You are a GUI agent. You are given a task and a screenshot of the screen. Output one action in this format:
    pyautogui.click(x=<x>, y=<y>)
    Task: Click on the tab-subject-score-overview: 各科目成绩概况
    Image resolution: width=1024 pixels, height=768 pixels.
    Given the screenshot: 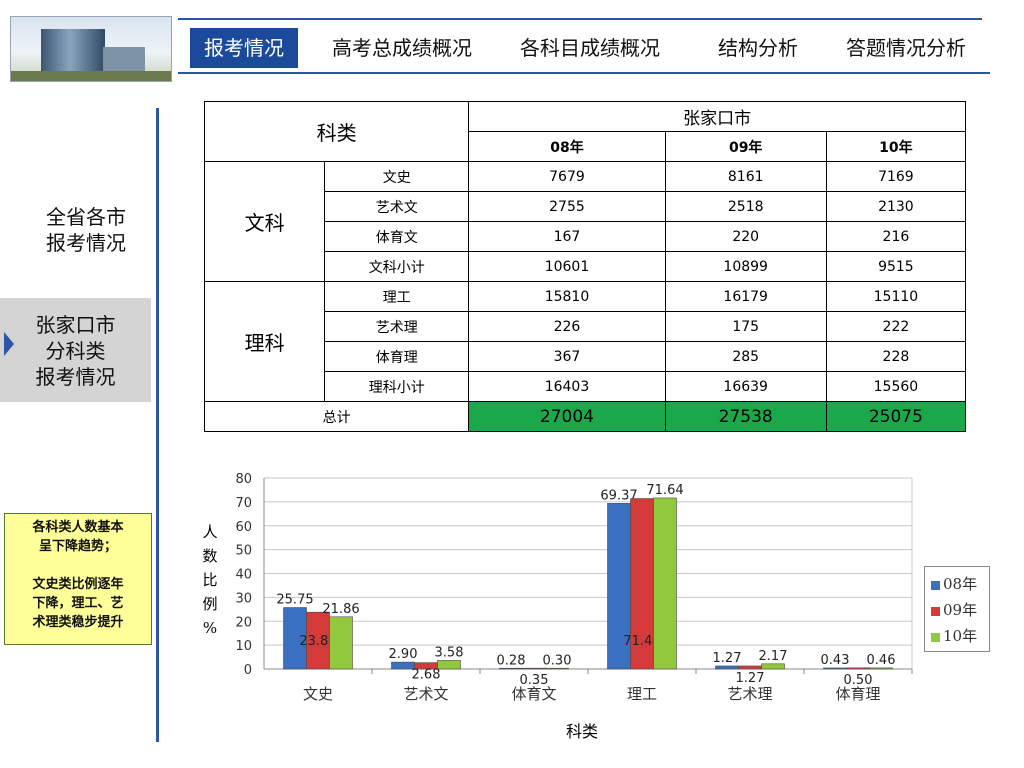 What is the action you would take?
    pyautogui.click(x=590, y=48)
    